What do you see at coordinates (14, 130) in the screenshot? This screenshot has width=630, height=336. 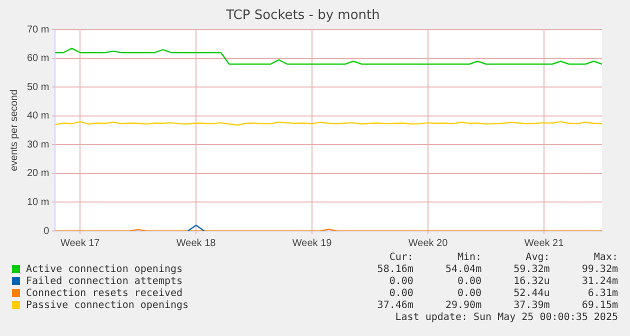 I see `y-axis-title: events per second` at bounding box center [14, 130].